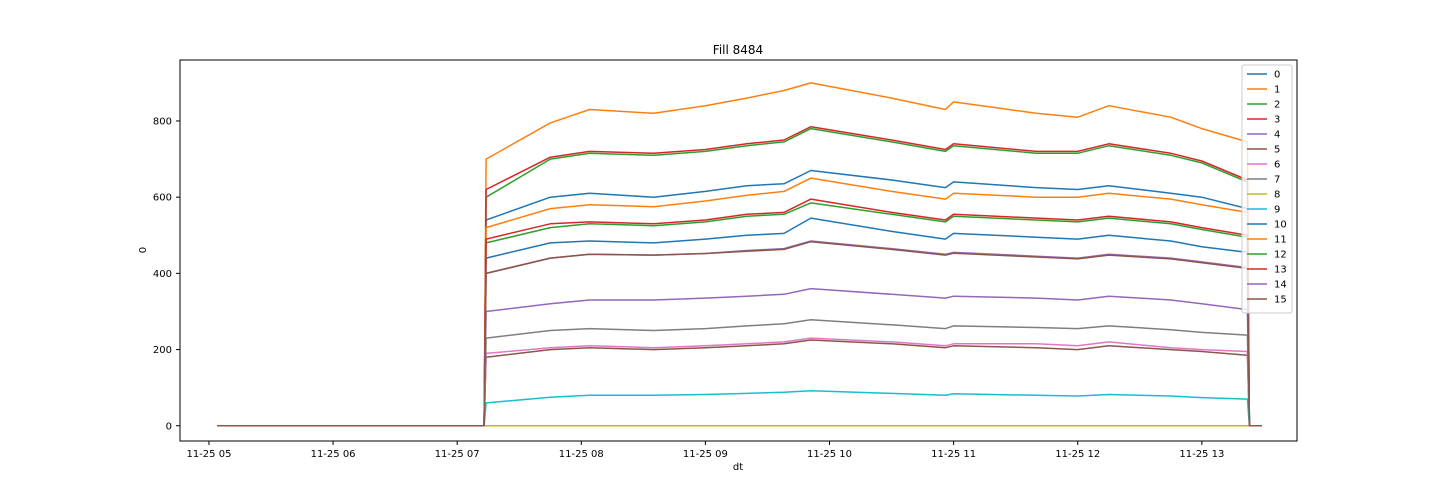  What do you see at coordinates (738, 50) in the screenshot?
I see `chart-title: Fill 8484` at bounding box center [738, 50].